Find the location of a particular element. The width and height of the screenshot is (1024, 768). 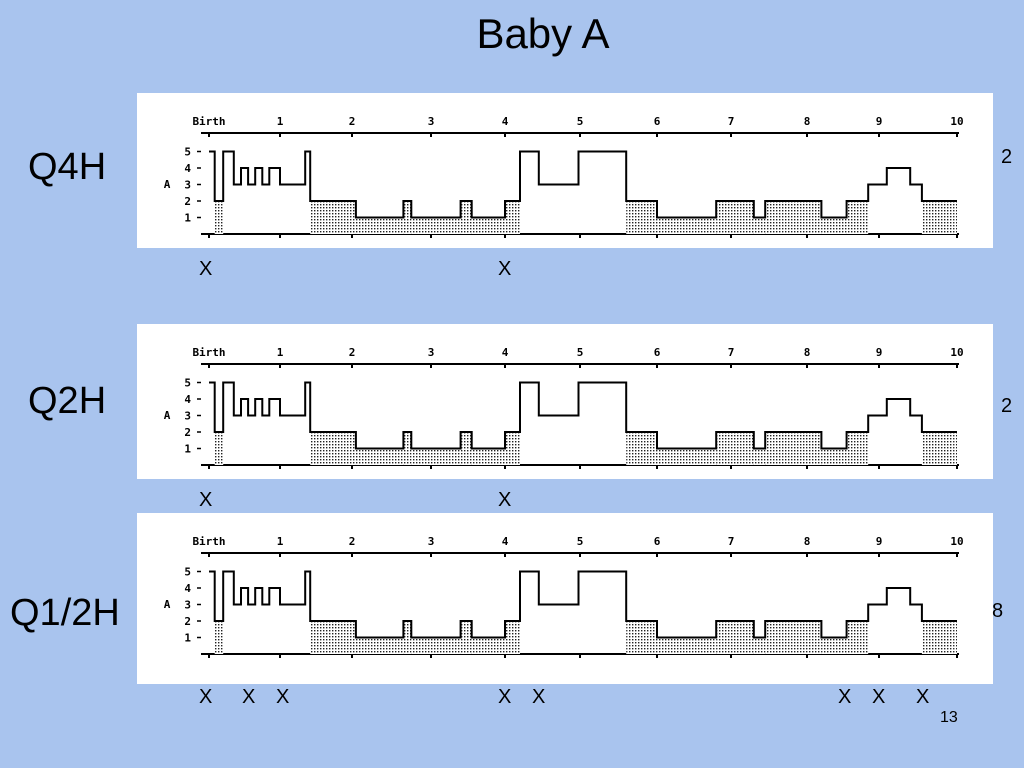

sleep-state-chart-q2h: Birth 1 2 3 4 5 6 7 8 9 10 1 2 3 4 5 A is located at coordinates (564, 407).